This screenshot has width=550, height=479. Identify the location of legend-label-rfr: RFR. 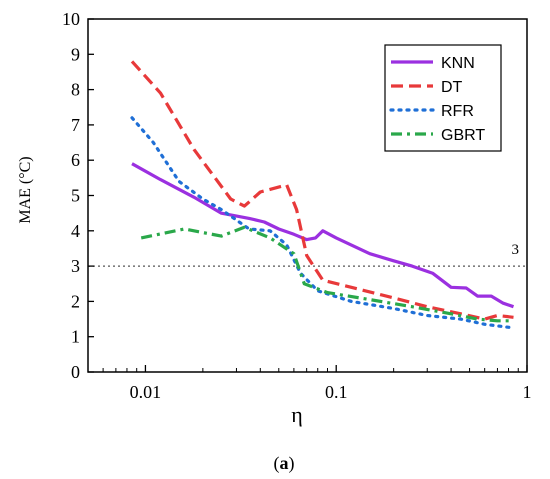
(457, 111).